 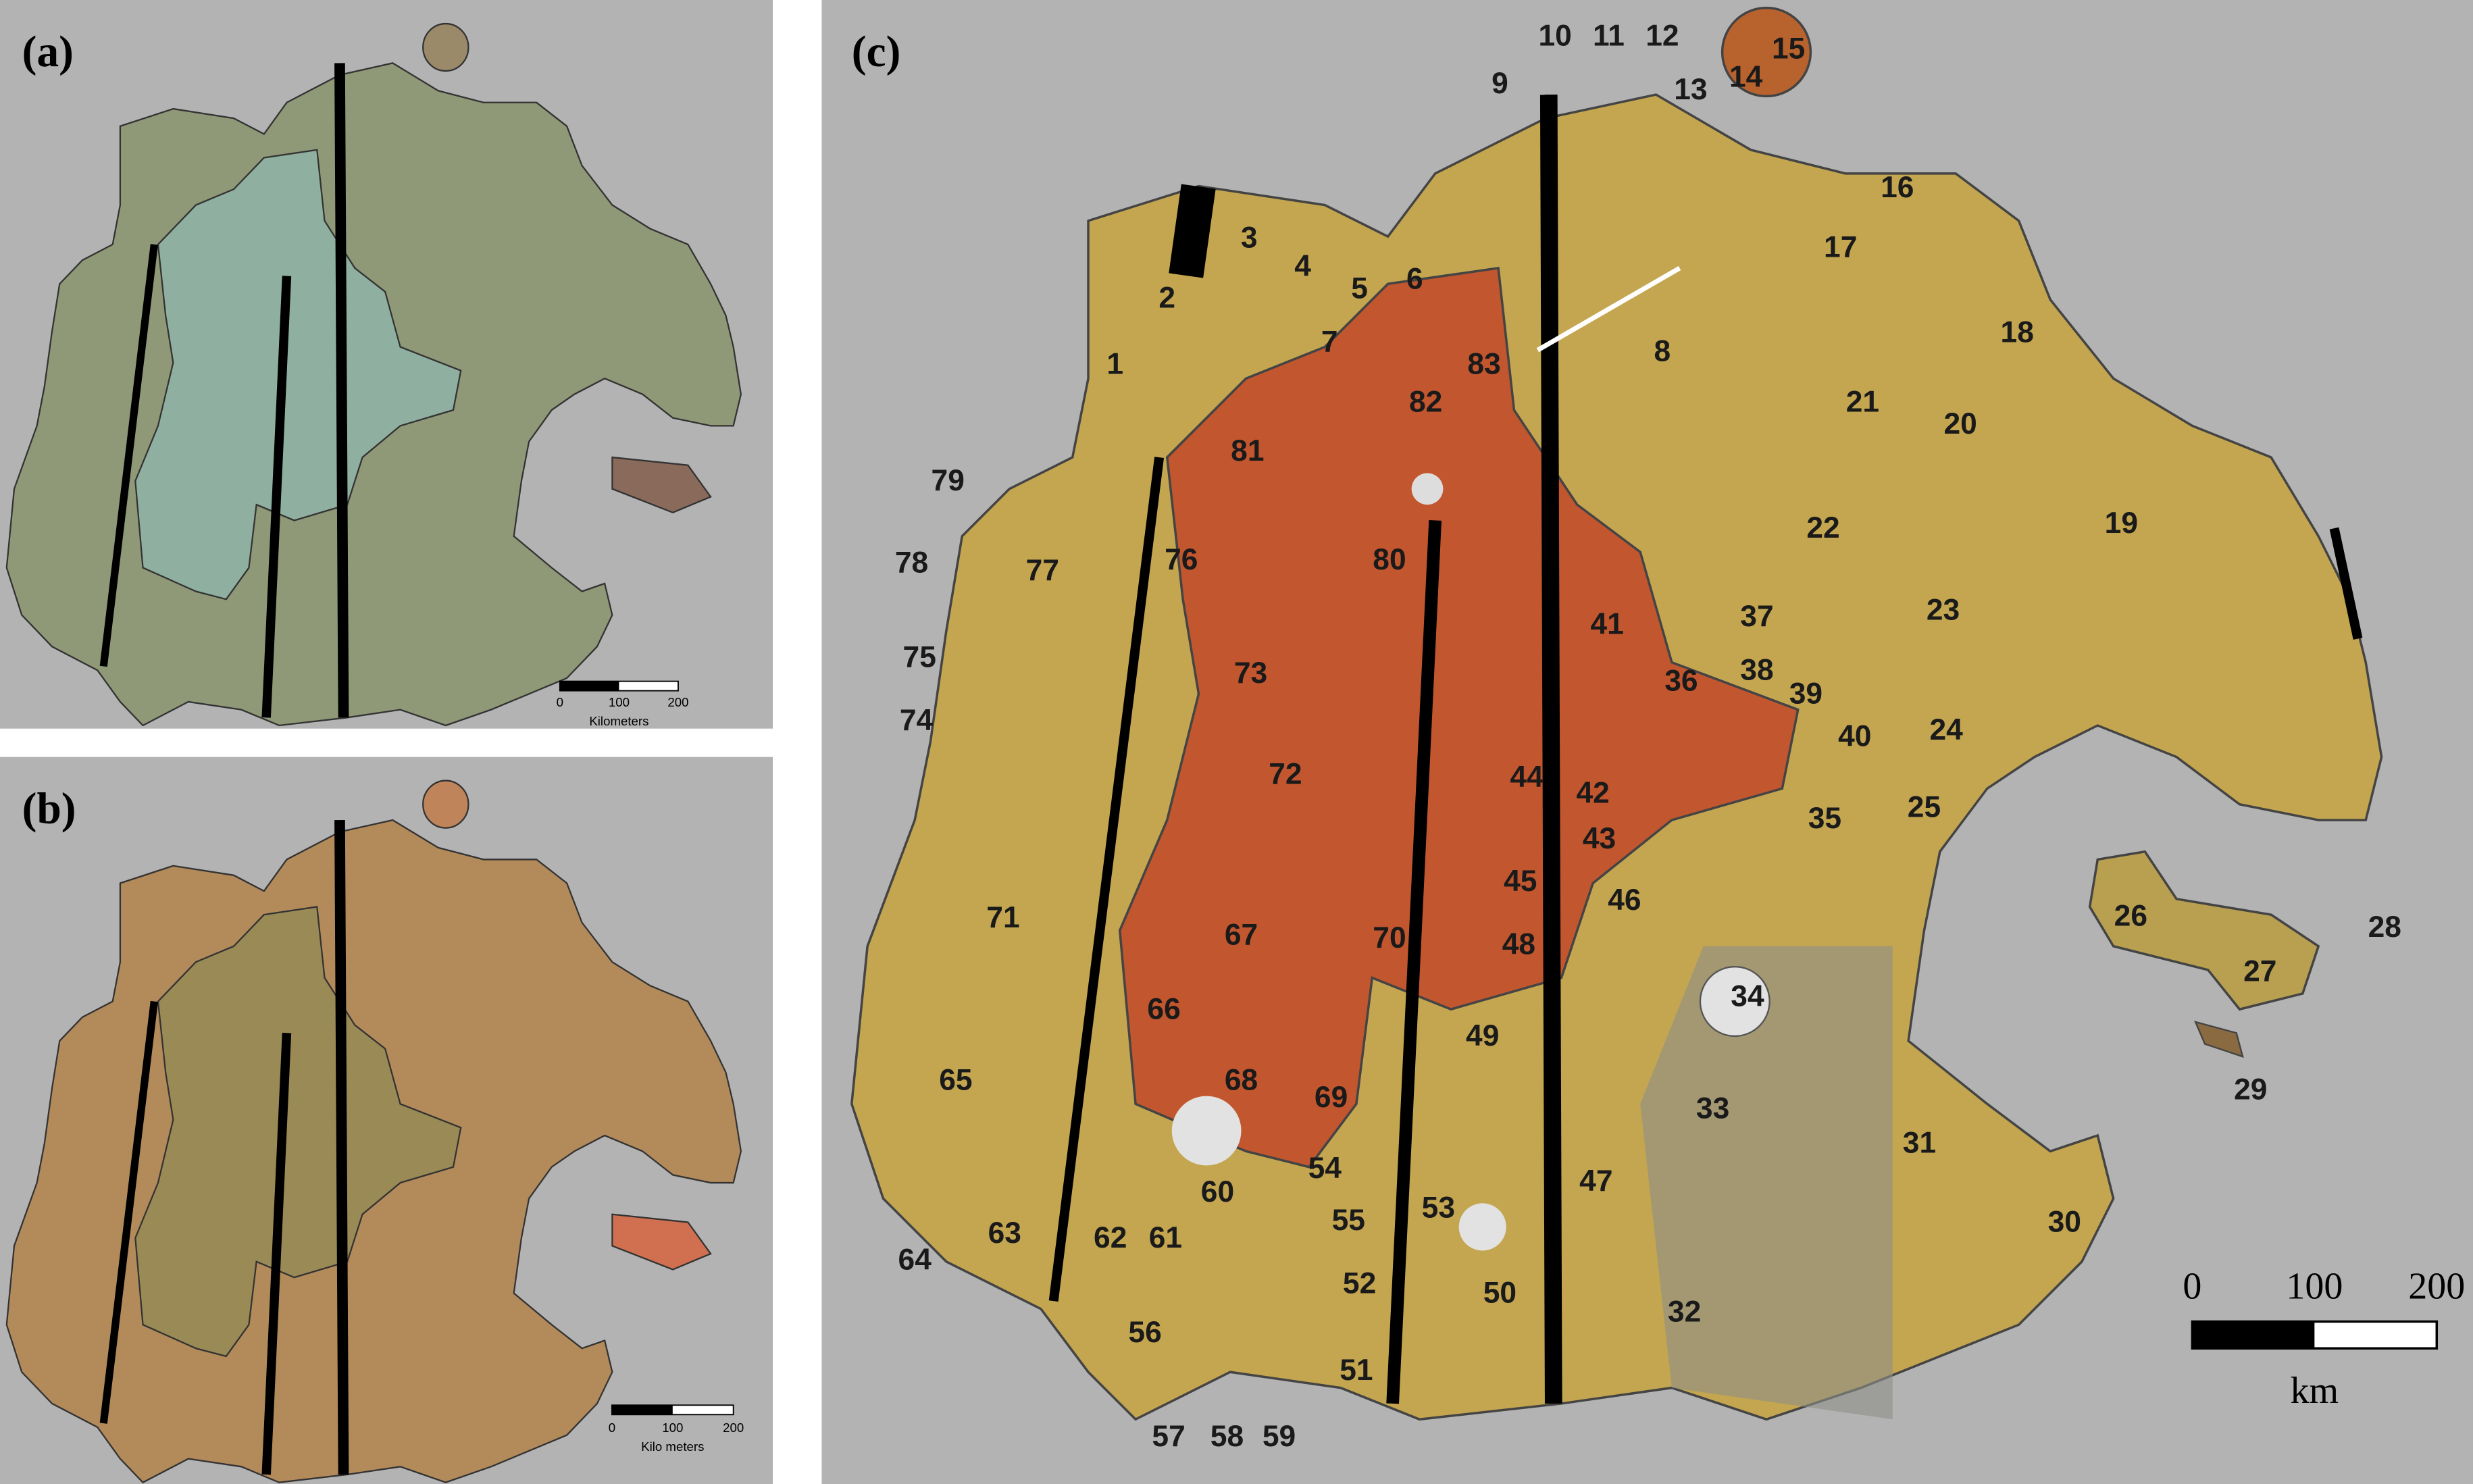 I want to click on unit-label: 41, so click(x=1607, y=624).